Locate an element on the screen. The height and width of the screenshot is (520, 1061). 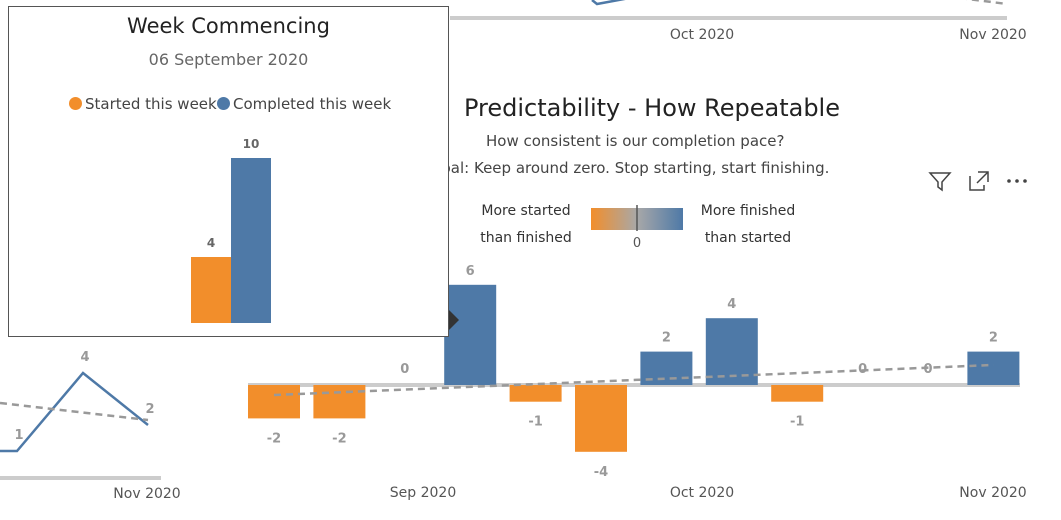
legend-right-line1: More finished is located at coordinates (748, 211).